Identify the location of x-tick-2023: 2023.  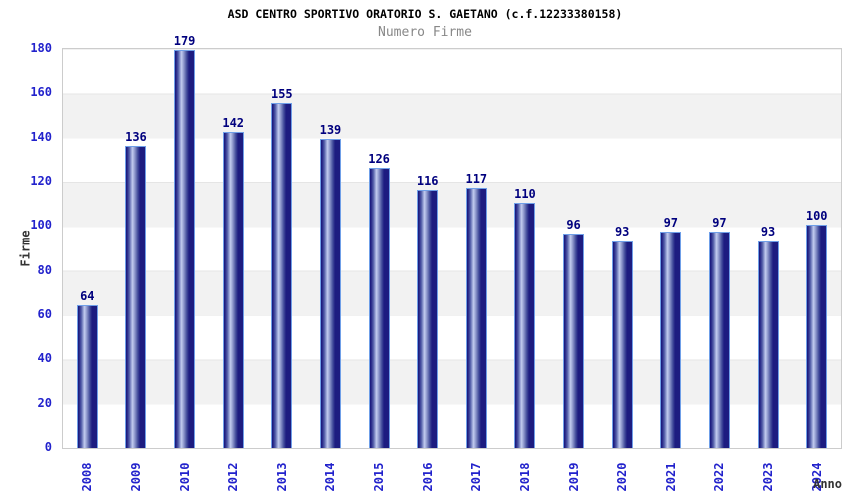
(768, 477).